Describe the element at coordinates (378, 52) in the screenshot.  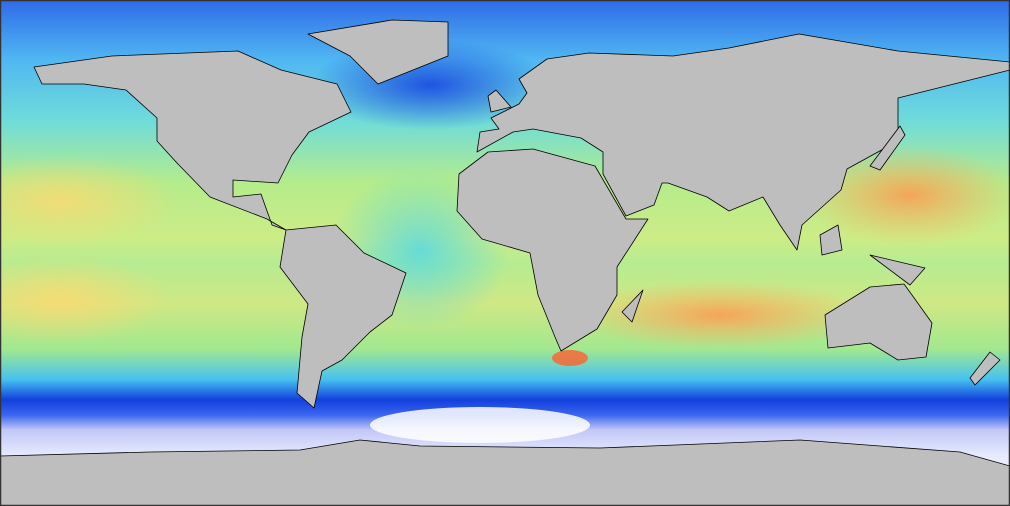
I see `greenland` at that location.